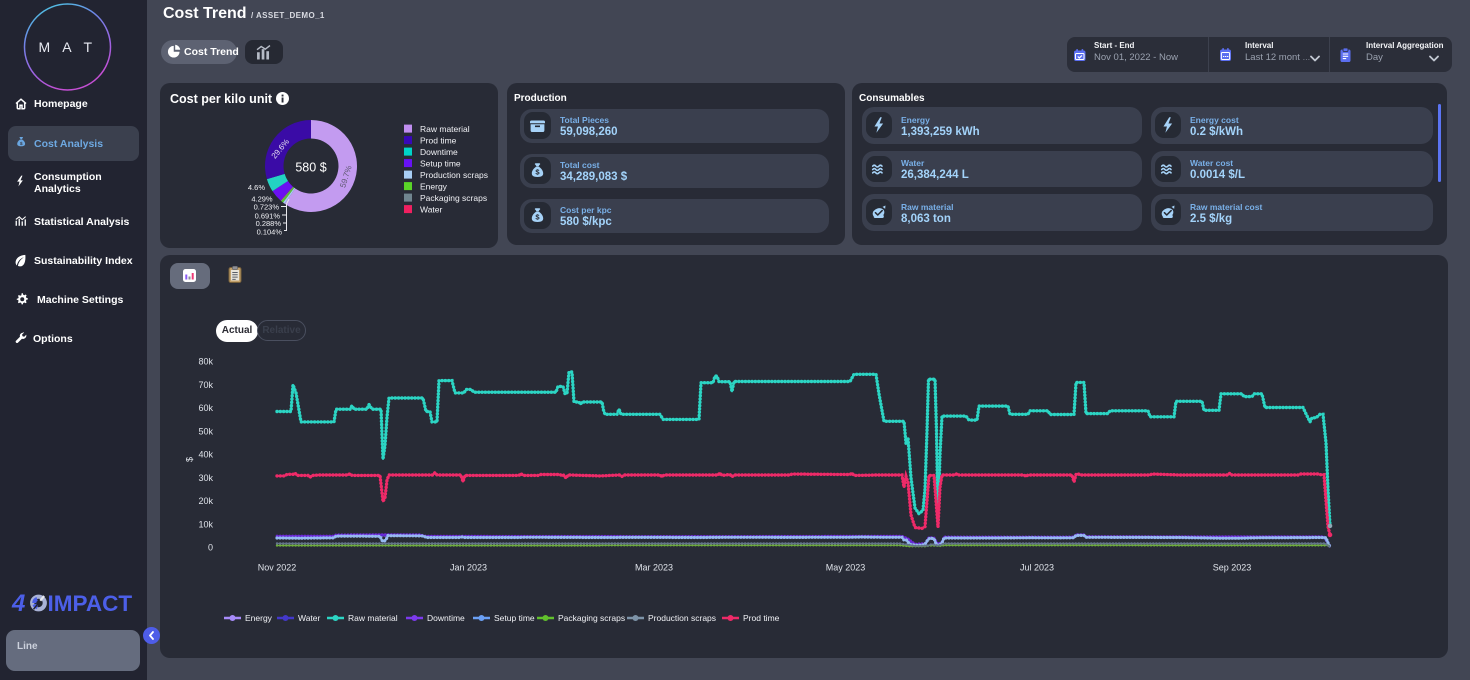  Describe the element at coordinates (67, 47) in the screenshot. I see `svg-text: M A T` at that location.